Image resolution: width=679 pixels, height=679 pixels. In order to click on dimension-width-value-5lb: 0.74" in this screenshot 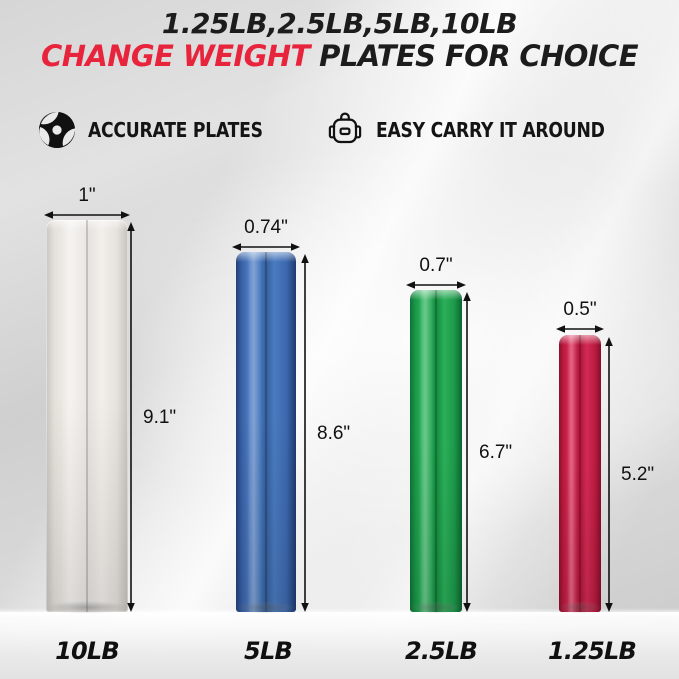, I will do `click(266, 227)`.